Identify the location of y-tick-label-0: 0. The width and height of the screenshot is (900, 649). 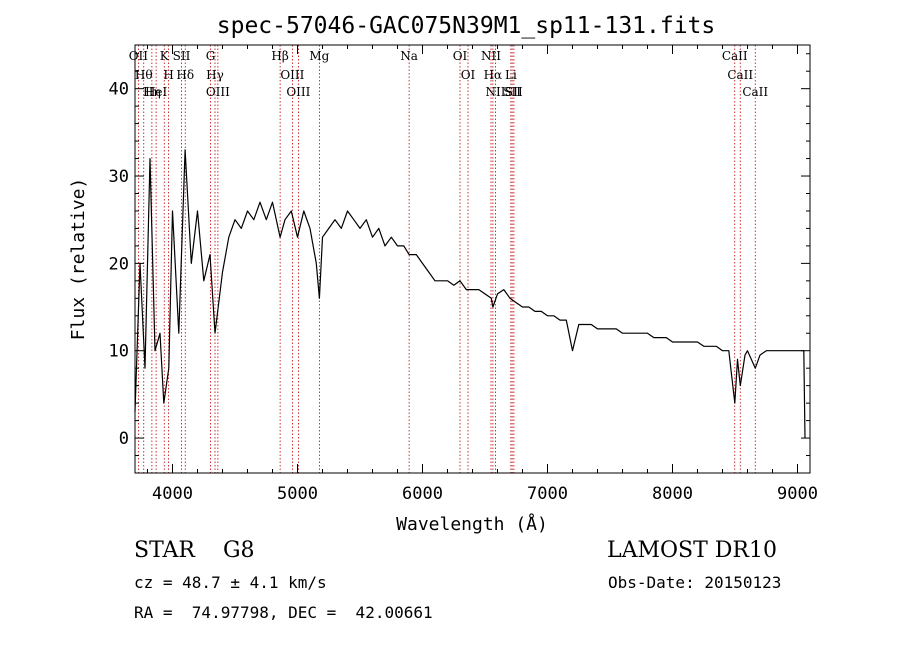
(124, 439).